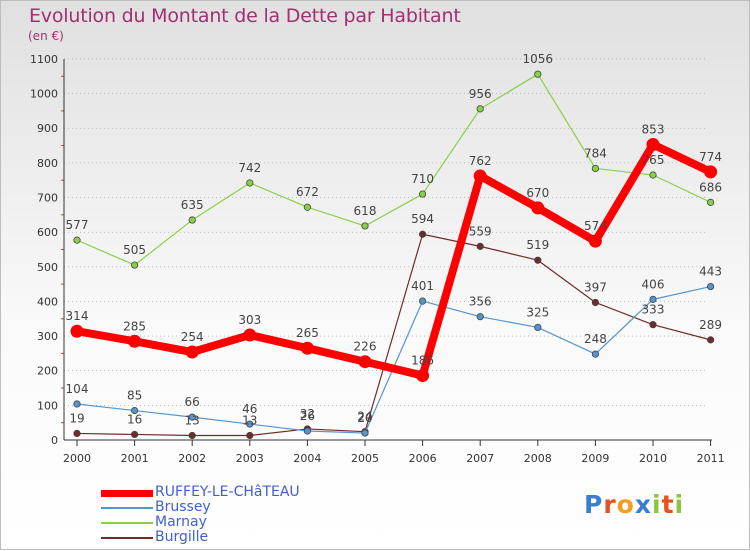  What do you see at coordinates (365, 458) in the screenshot?
I see `x-tick-label: 2005` at bounding box center [365, 458].